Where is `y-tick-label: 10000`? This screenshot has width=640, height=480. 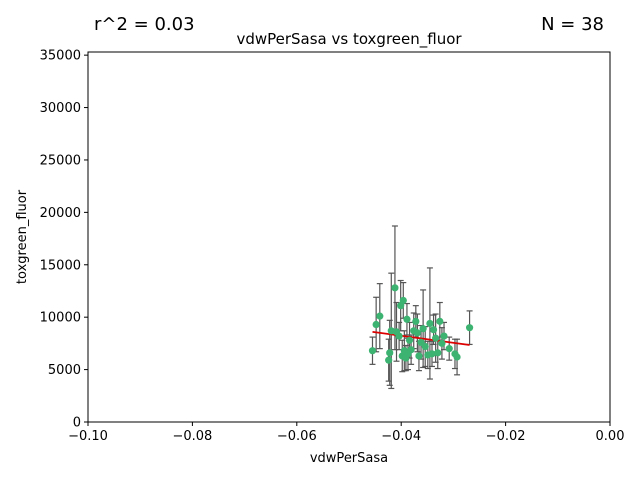 y-tick-label: 10000 is located at coordinates (60, 318).